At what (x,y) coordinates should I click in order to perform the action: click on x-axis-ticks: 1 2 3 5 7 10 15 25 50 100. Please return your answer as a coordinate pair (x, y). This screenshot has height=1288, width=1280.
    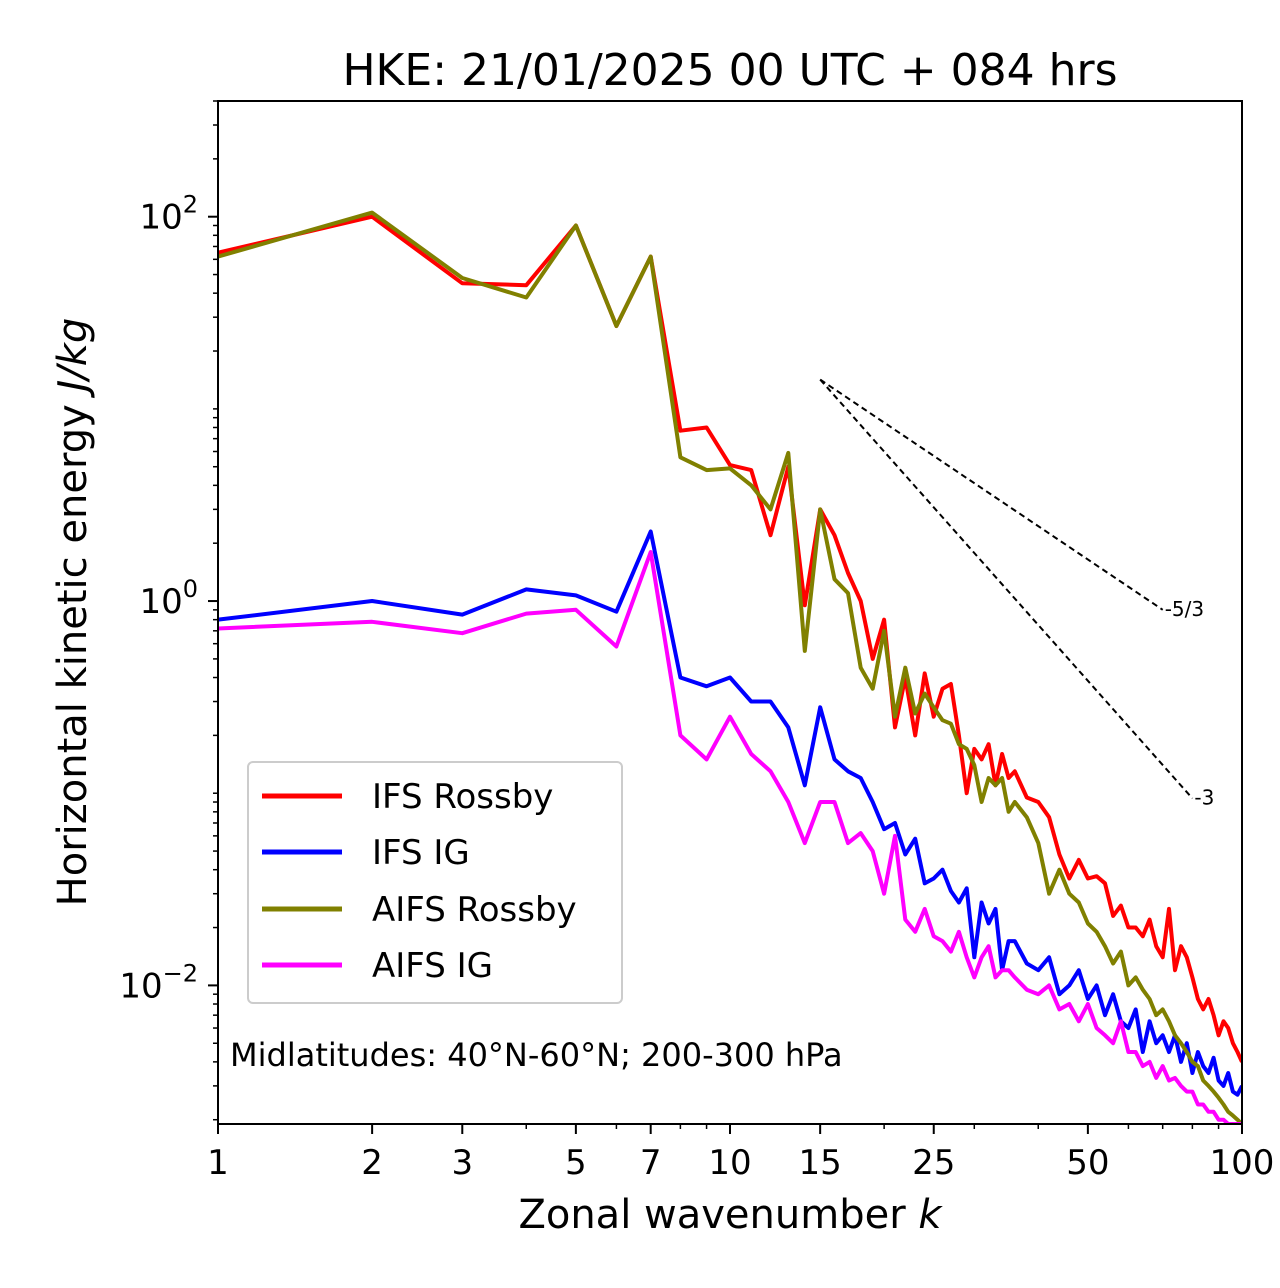
    Looking at the image, I should click on (740, 1153).